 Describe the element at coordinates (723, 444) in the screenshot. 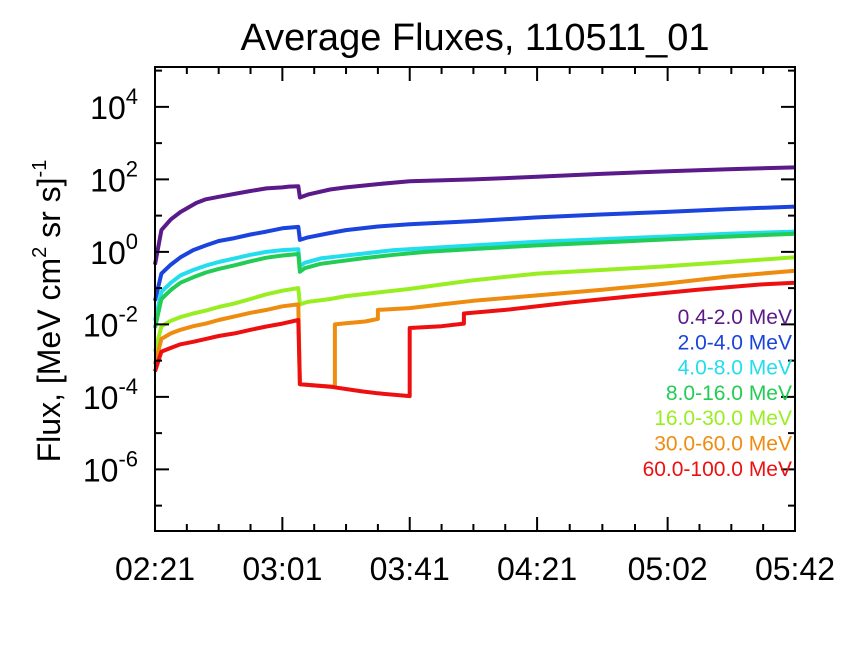

I see `legend-entry-5: 30.0-60.0 MeV` at that location.